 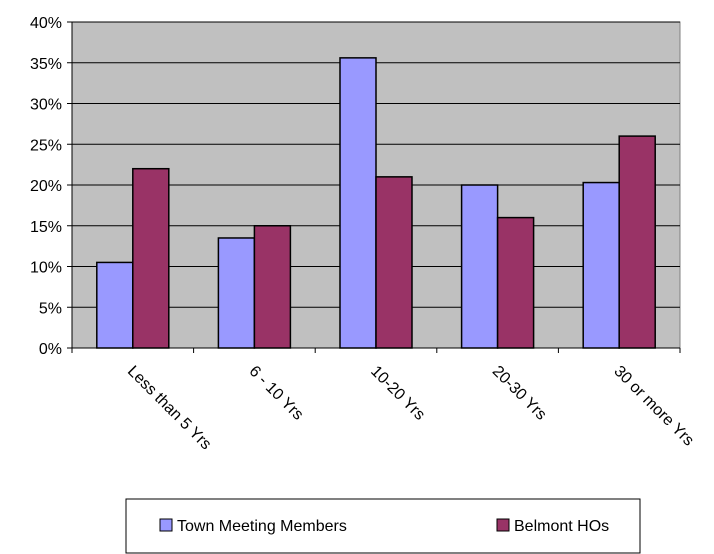 I want to click on bar-town-meeting-members-6-10-yrs, so click(x=236, y=293).